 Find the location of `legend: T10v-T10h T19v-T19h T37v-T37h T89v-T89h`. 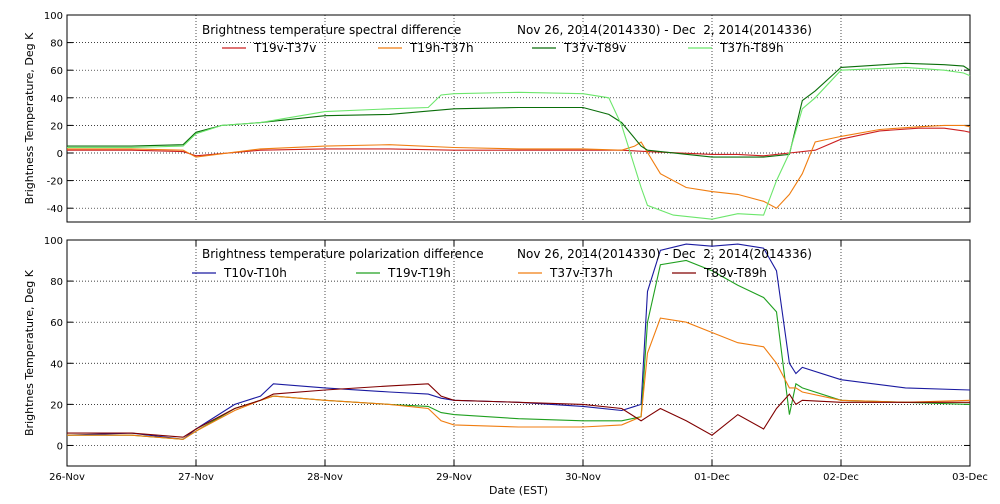

legend: T10v-T10h T19v-T19h T37v-T37h T89v-T89h is located at coordinates (479, 273).